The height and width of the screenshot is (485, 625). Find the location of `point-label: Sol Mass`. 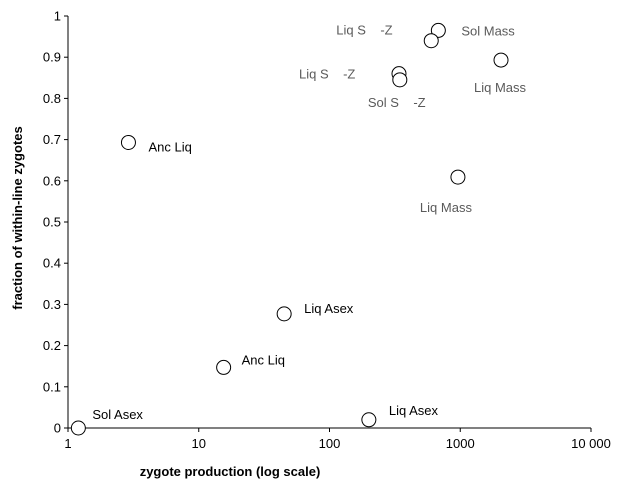

point-label: Sol Mass is located at coordinates (488, 30).